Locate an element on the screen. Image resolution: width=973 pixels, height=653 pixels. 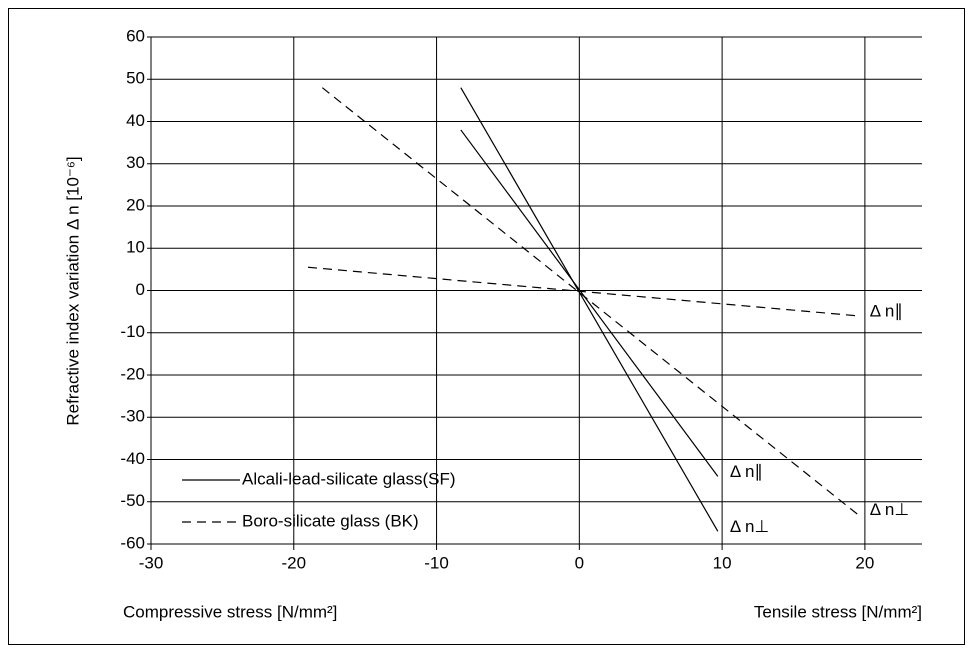
y-tick-label: 40 is located at coordinates (135, 120).